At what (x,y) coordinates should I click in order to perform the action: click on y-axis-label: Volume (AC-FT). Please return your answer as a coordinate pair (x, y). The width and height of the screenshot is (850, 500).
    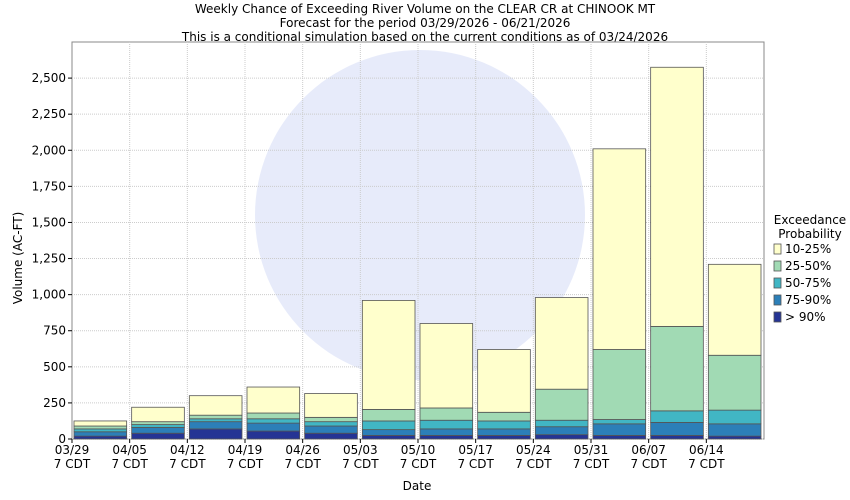
    Looking at the image, I should click on (18, 258).